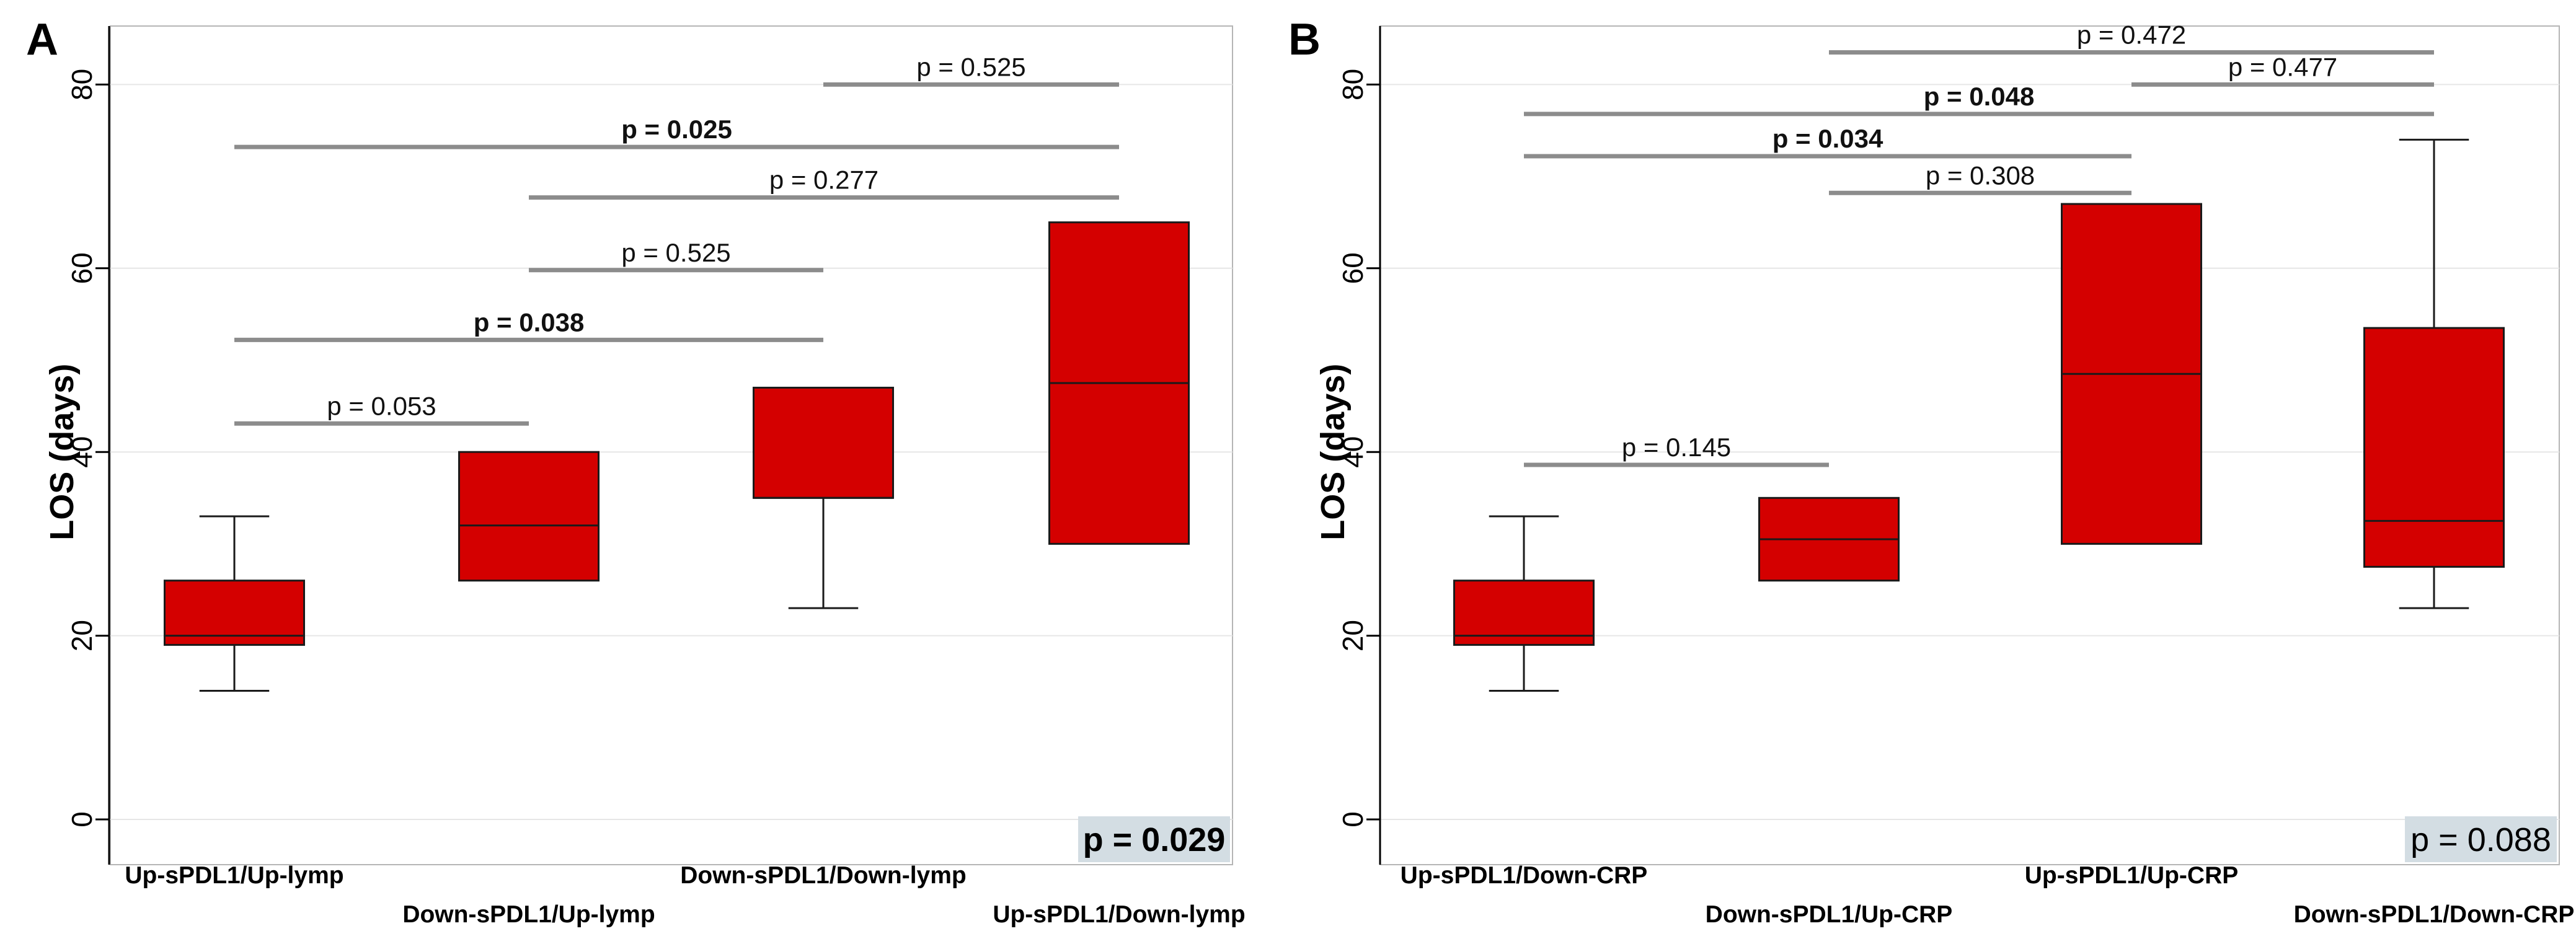 The height and width of the screenshot is (944, 2576). I want to click on category-label: Up-sPDL1/Down-CRP, so click(1525, 875).